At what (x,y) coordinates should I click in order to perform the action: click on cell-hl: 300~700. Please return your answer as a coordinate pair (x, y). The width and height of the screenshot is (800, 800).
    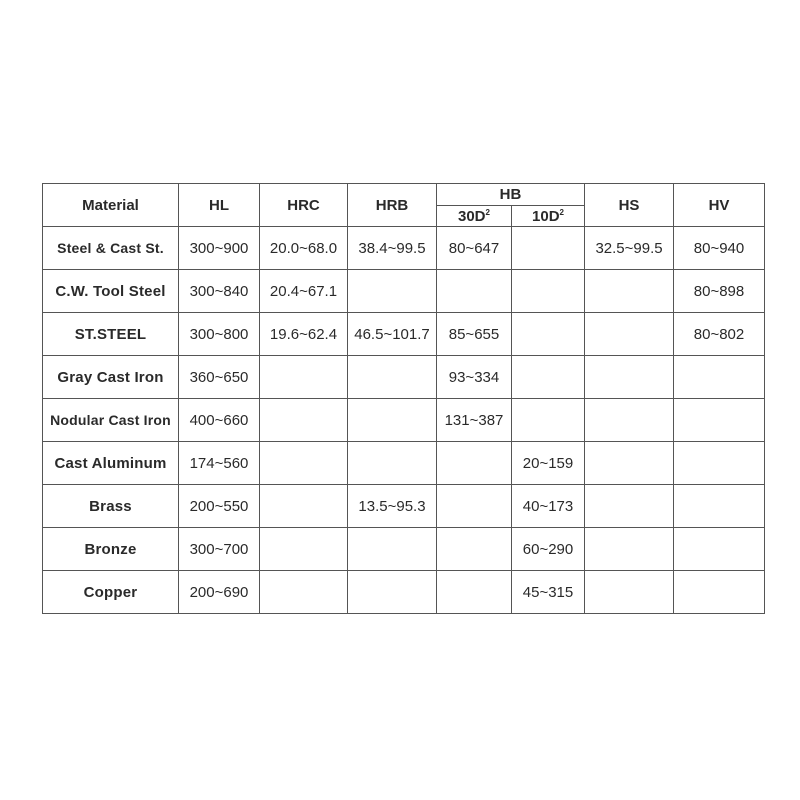
    Looking at the image, I should click on (219, 549).